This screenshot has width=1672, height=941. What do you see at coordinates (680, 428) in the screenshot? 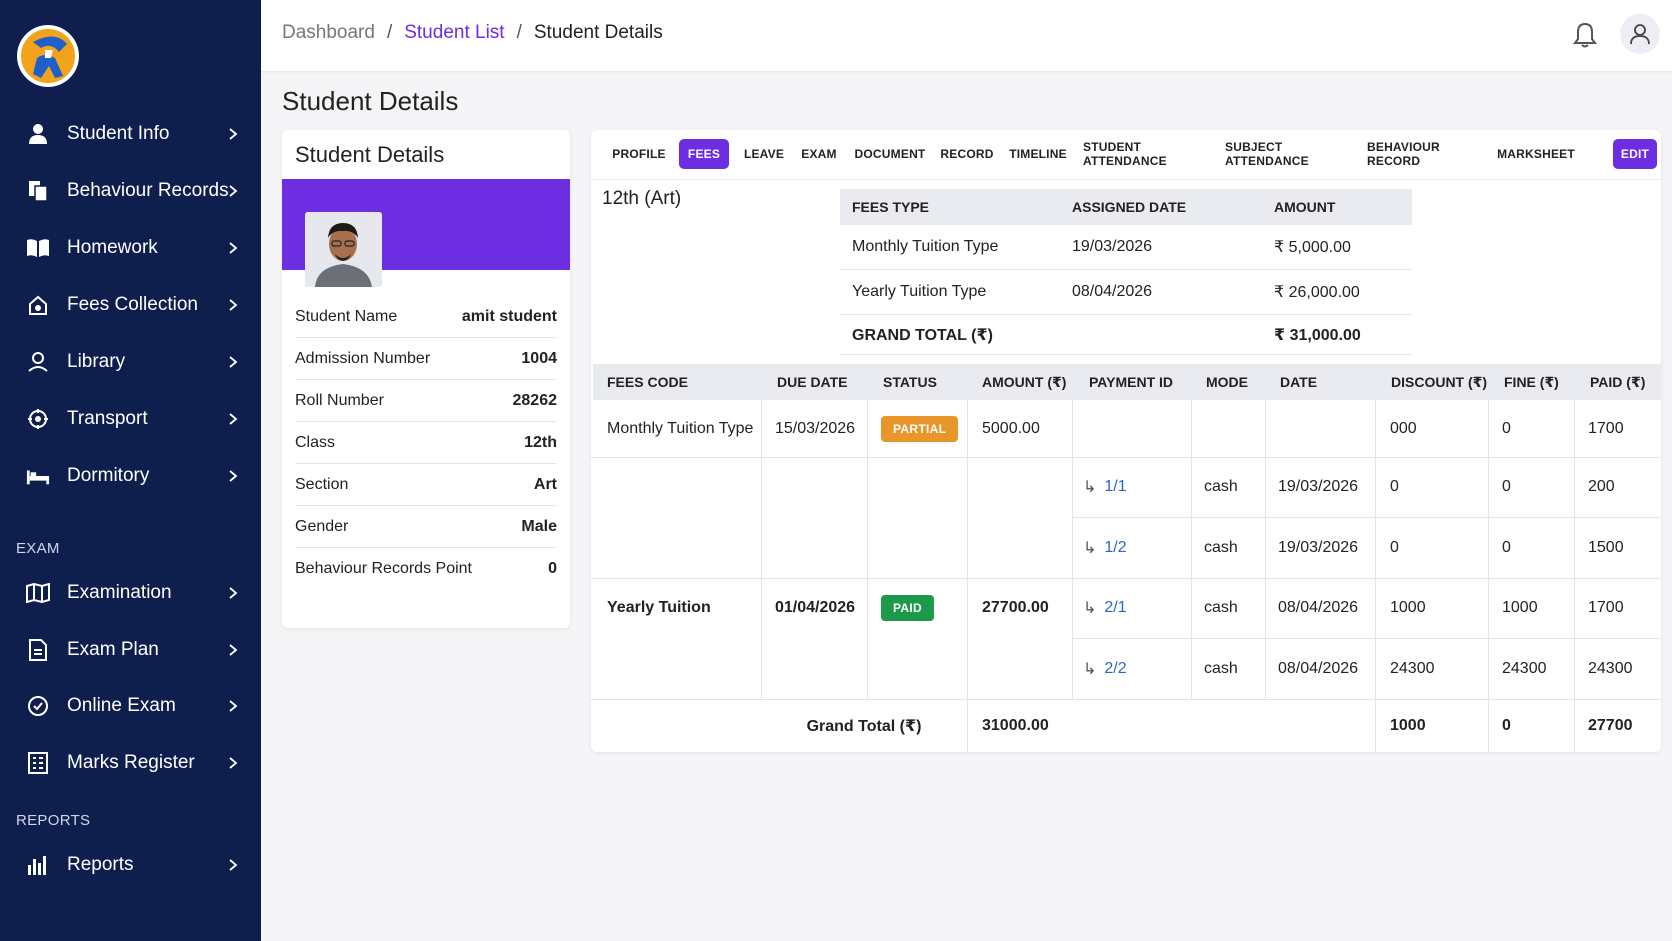
I see `fees-code-monthly: Monthly Tuition Type` at bounding box center [680, 428].